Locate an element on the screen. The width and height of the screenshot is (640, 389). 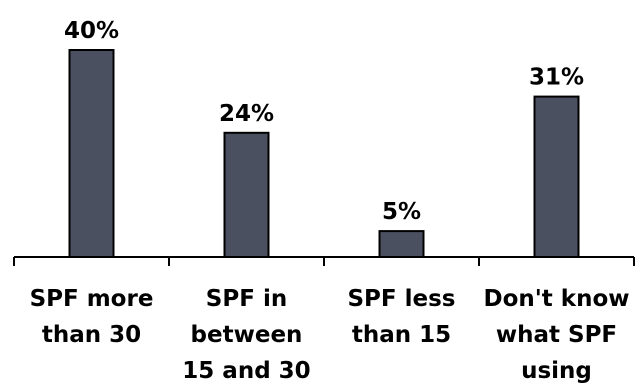
value-label-3: 5% is located at coordinates (401, 212).